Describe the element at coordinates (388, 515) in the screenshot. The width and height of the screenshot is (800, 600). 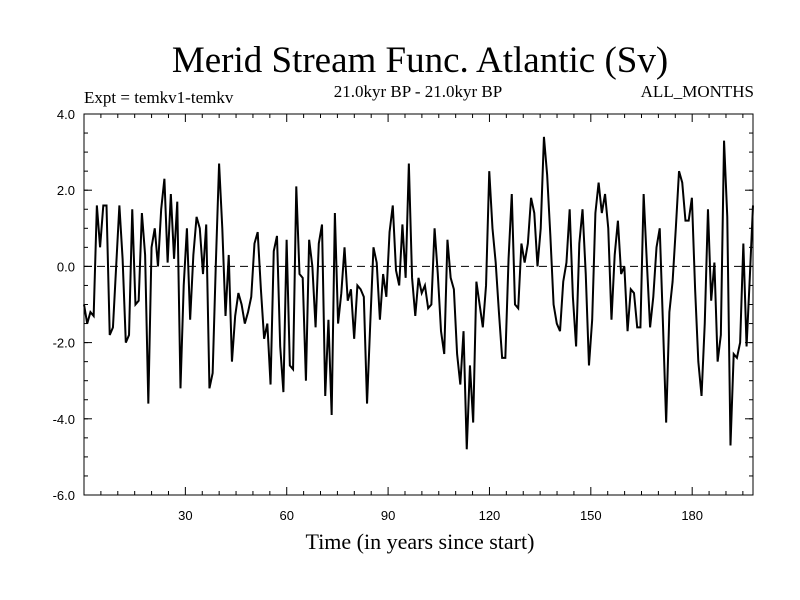
I see `x-tick-label: 90` at that location.